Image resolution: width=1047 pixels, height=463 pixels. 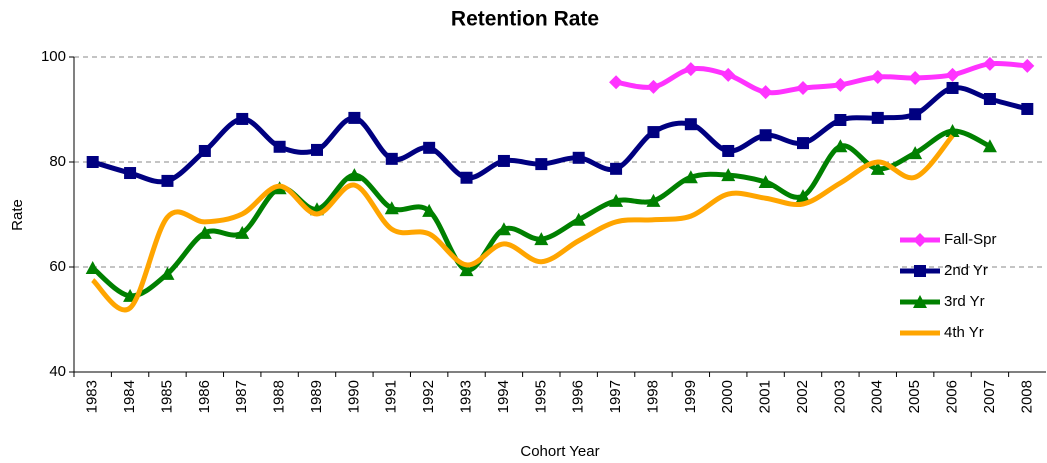 What do you see at coordinates (690, 396) in the screenshot?
I see `x-tick-label: 1999` at bounding box center [690, 396].